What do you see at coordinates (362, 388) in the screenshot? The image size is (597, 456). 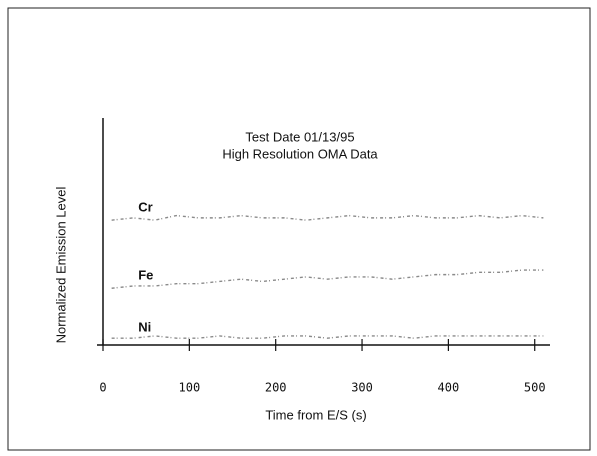 I see `x-tick-label: 300` at bounding box center [362, 388].